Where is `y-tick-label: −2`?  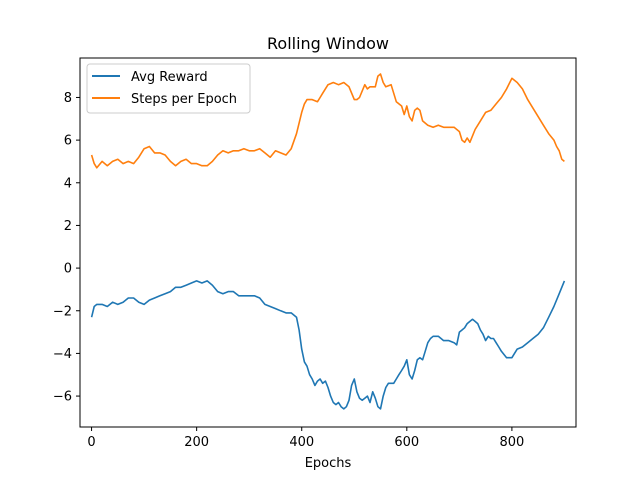 y-tick-label: −2 is located at coordinates (62, 311).